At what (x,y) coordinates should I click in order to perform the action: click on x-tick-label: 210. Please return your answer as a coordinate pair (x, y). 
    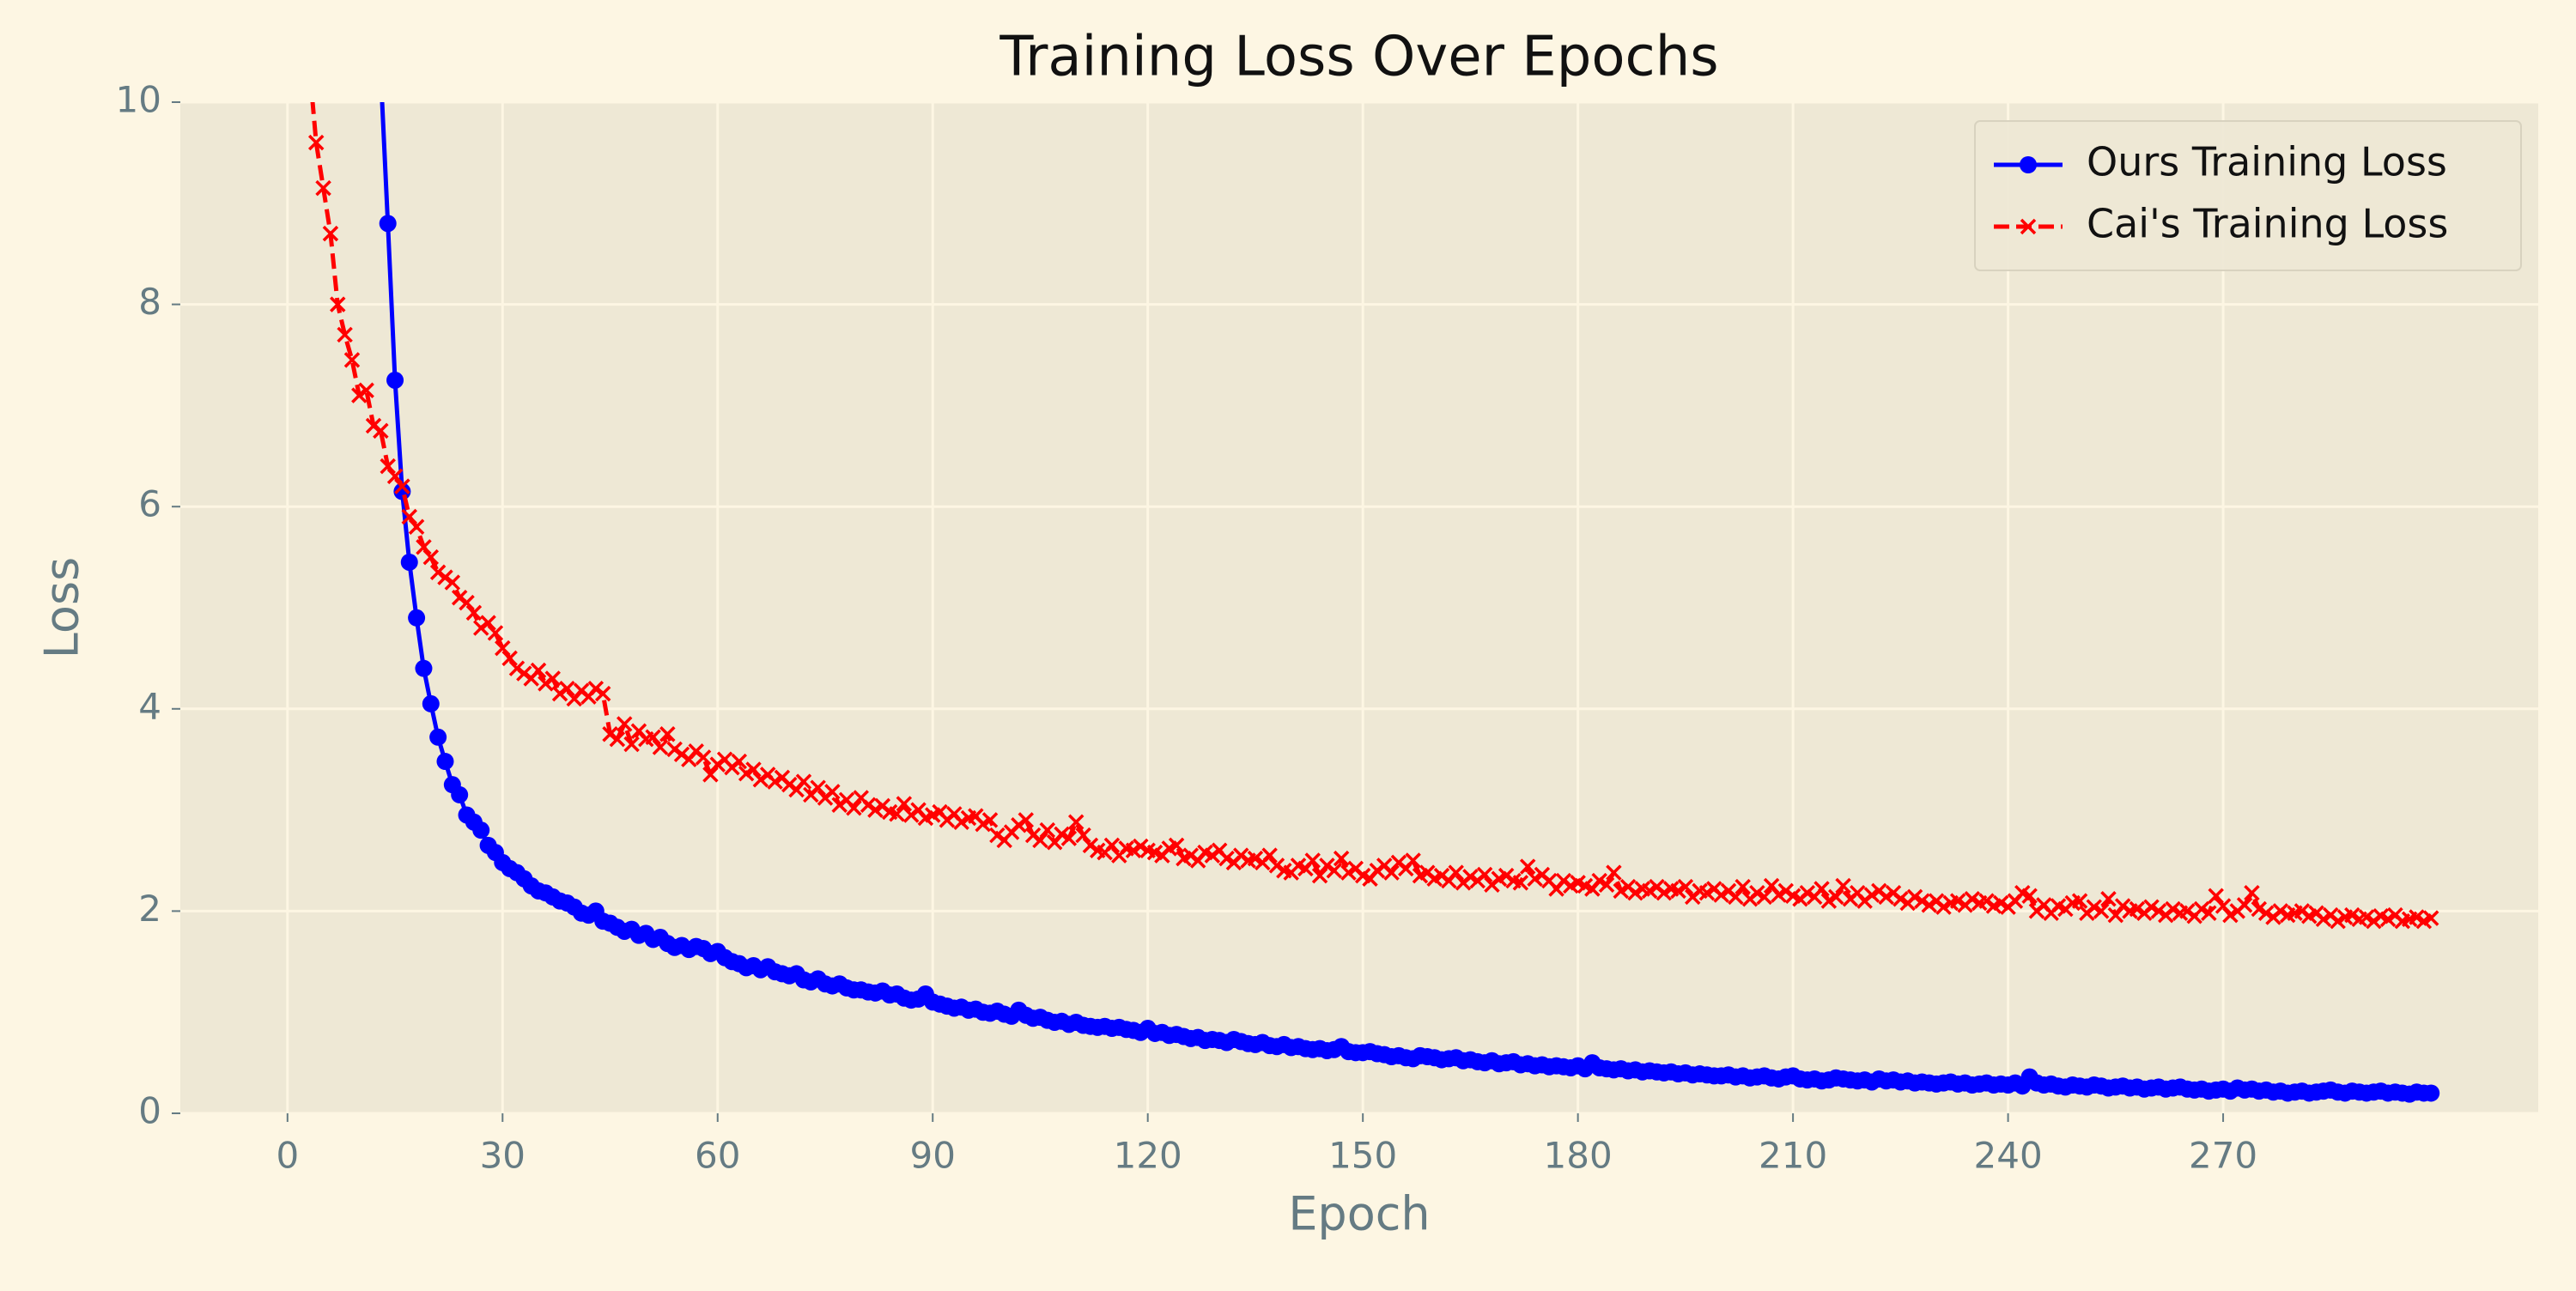
    Looking at the image, I should click on (1793, 1156).